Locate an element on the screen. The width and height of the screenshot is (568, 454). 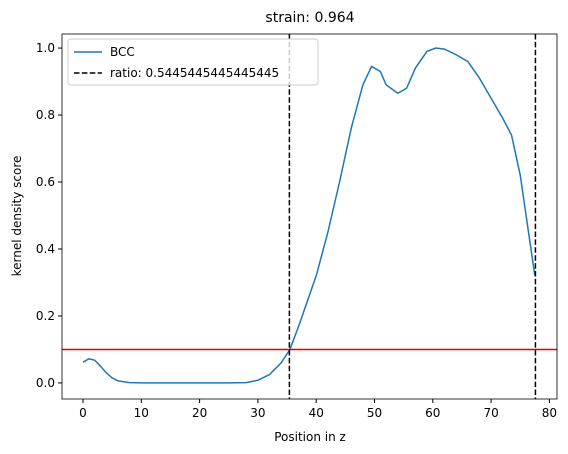
x-tick-label: 50 is located at coordinates (374, 413).